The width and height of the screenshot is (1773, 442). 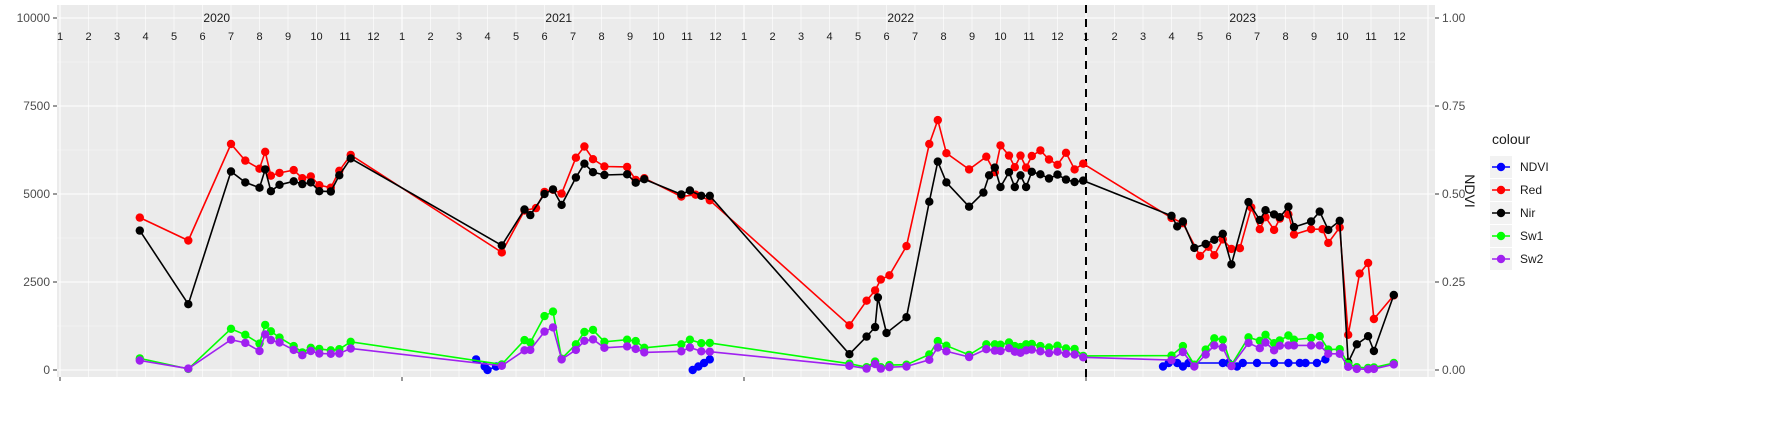 What do you see at coordinates (1501, 236) in the screenshot?
I see `legend-key-point` at bounding box center [1501, 236].